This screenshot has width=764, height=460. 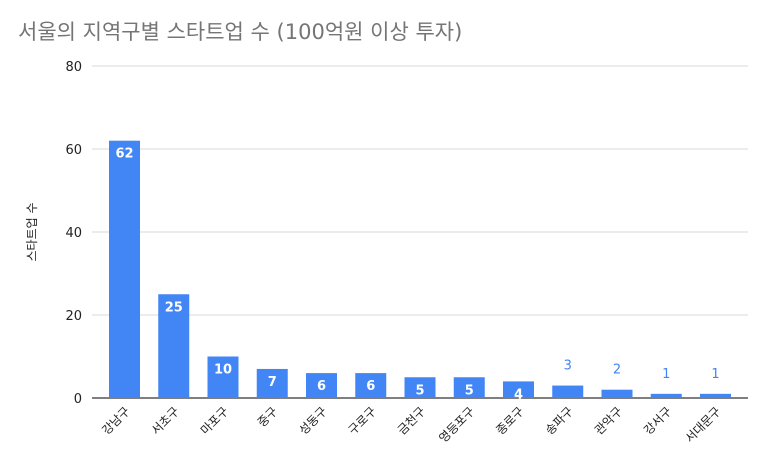 What do you see at coordinates (73, 233) in the screenshot?
I see `y-tick-label: 40` at bounding box center [73, 233].